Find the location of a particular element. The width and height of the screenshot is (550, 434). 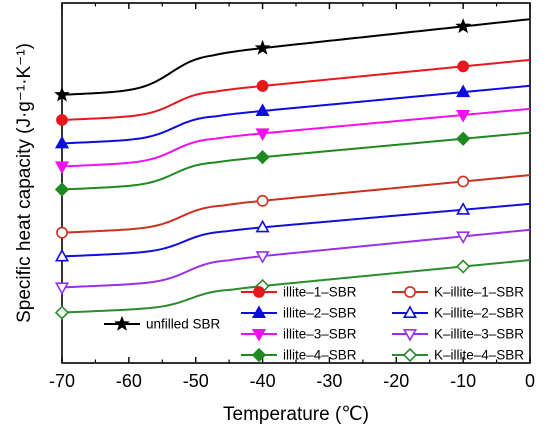

legend-entry: illite–4–SBR is located at coordinates (299, 355).